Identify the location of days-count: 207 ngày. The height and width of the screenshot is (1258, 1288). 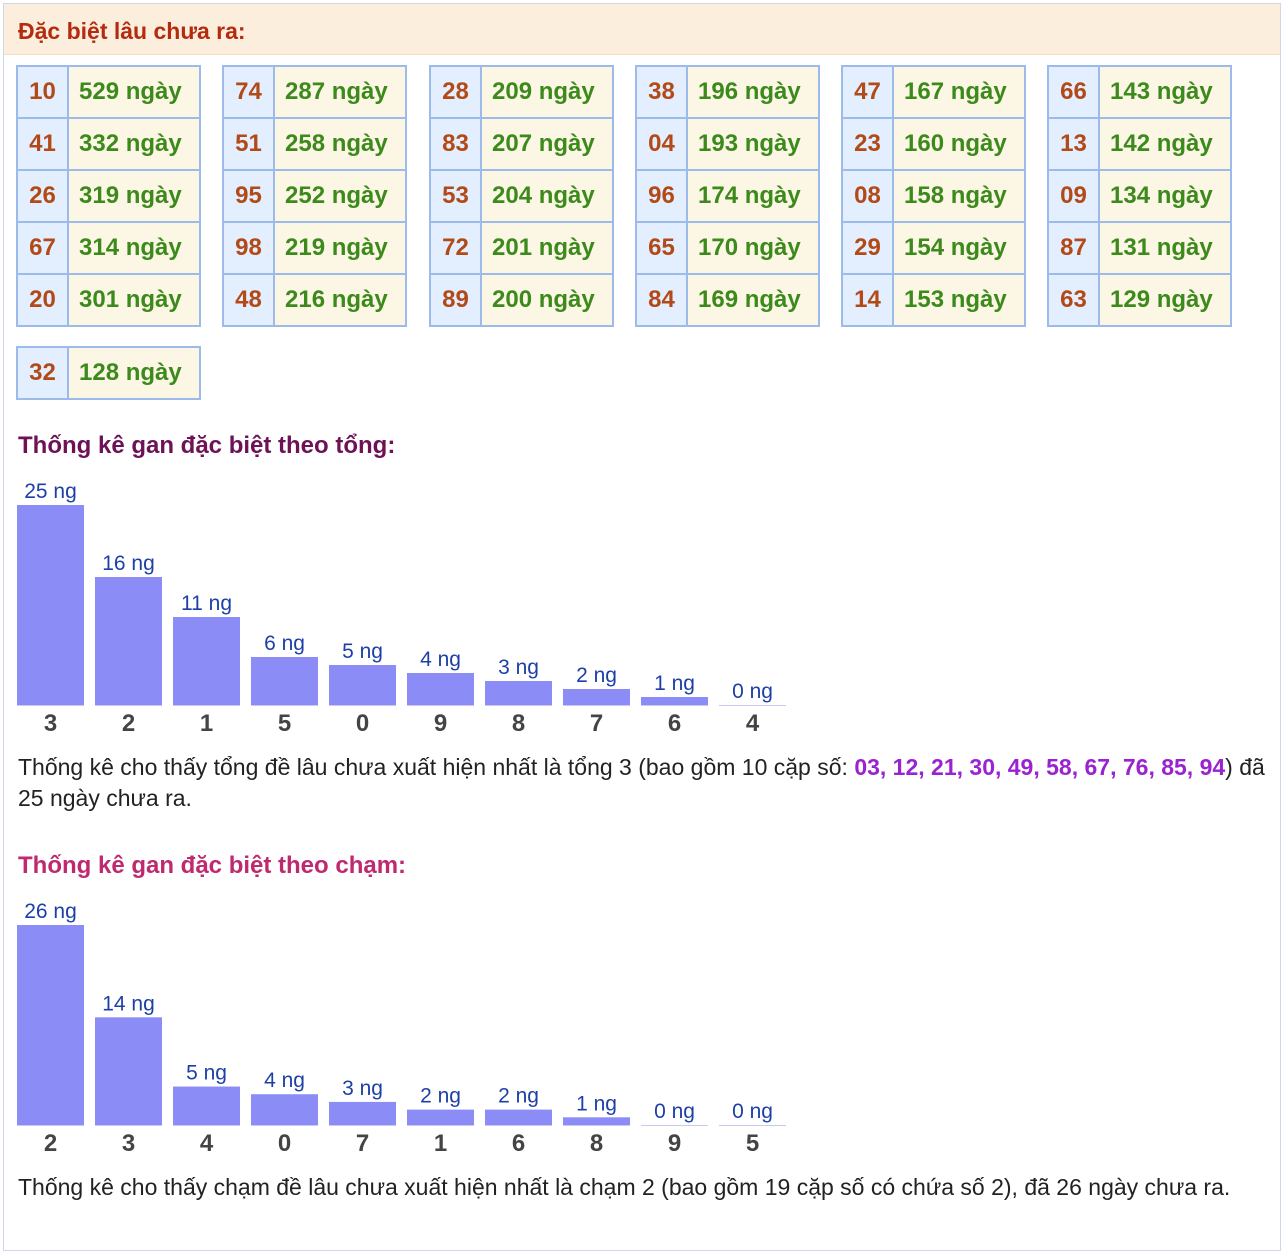
(547, 144).